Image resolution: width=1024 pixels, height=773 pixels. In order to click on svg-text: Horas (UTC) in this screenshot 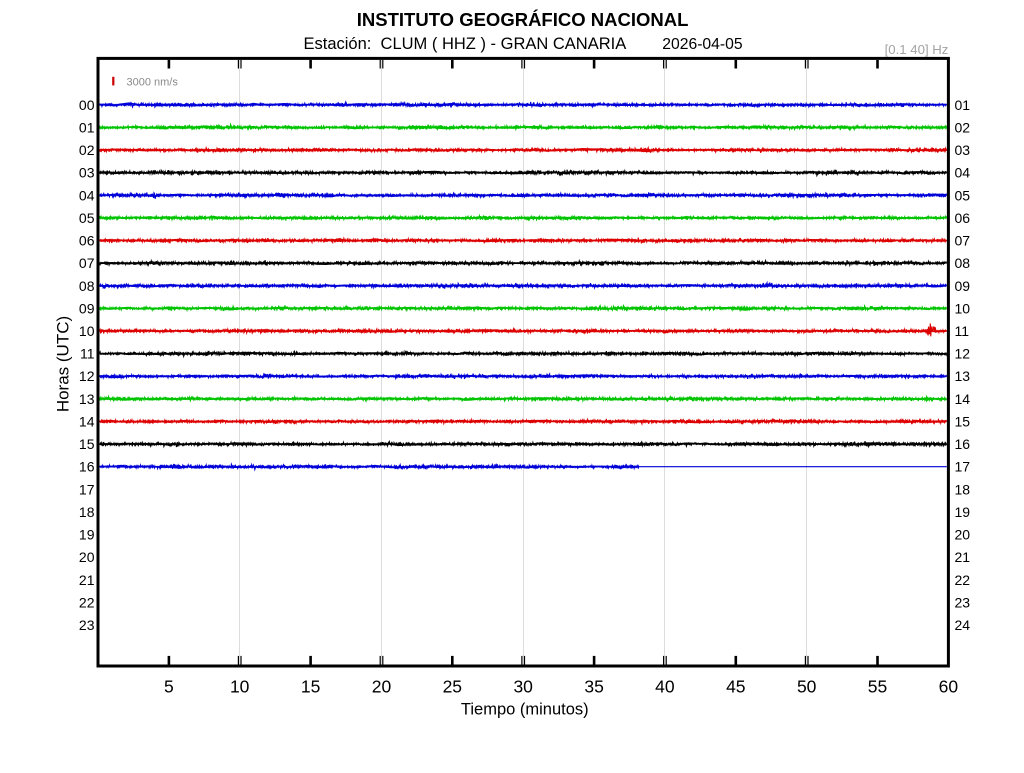, I will do `click(63, 364)`.